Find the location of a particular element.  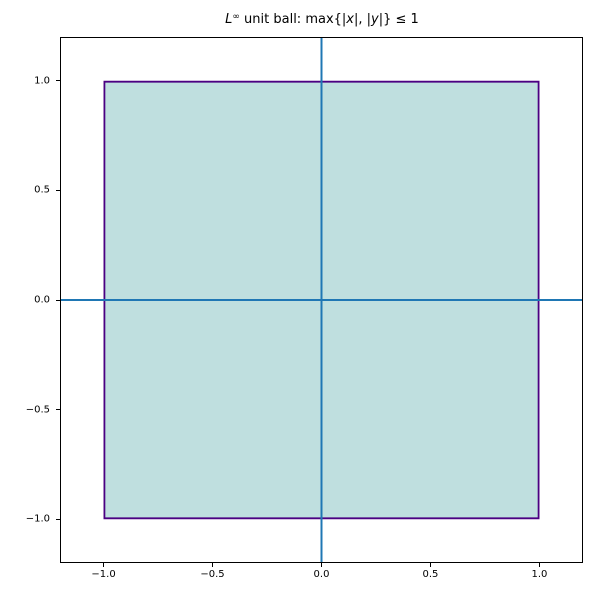

title-part: unit ball: max{| is located at coordinates (293, 19).